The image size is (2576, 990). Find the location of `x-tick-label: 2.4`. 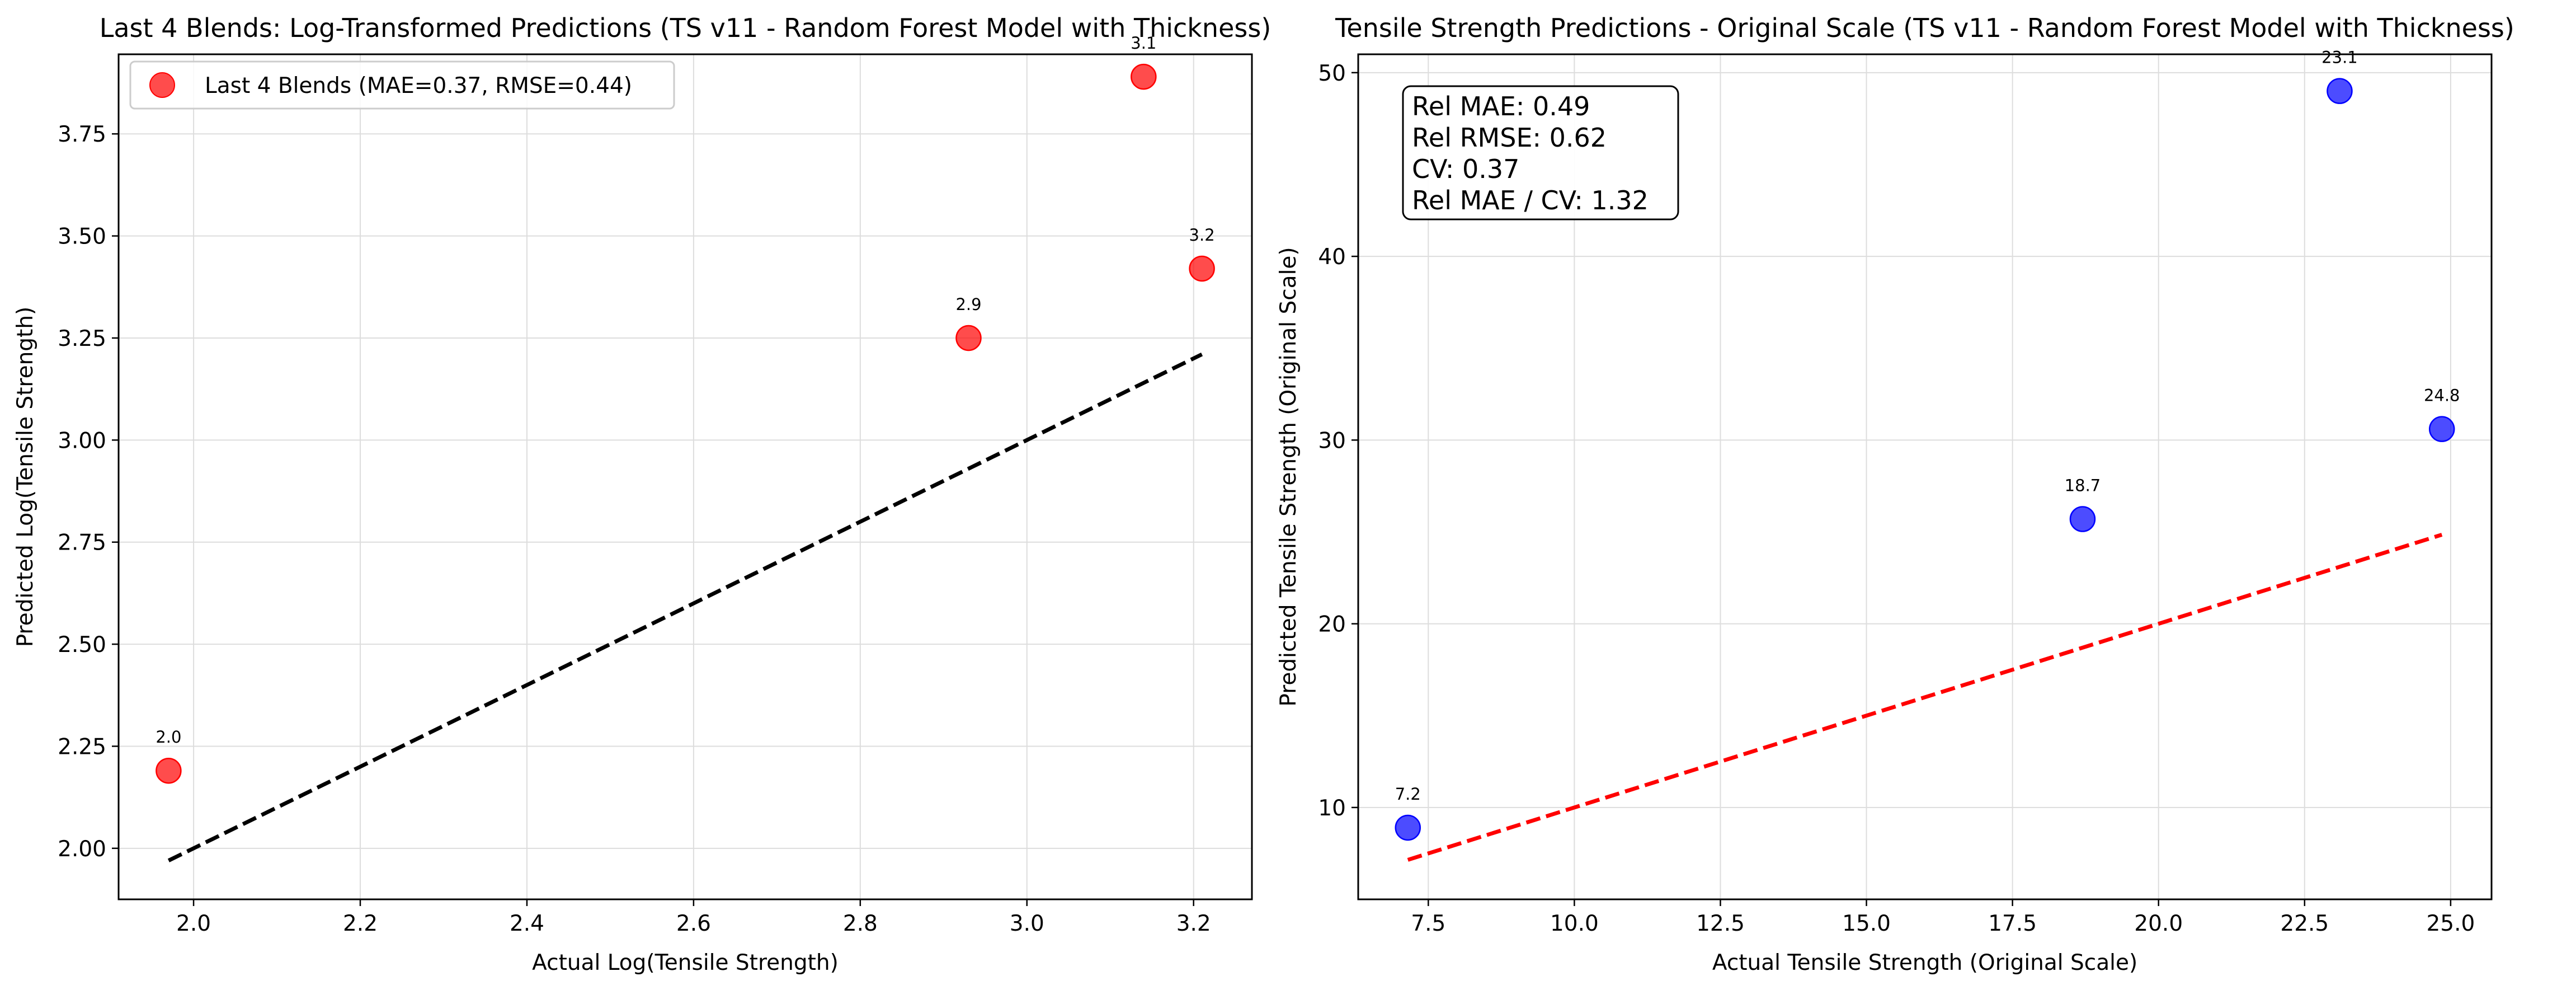

x-tick-label: 2.4 is located at coordinates (527, 923).